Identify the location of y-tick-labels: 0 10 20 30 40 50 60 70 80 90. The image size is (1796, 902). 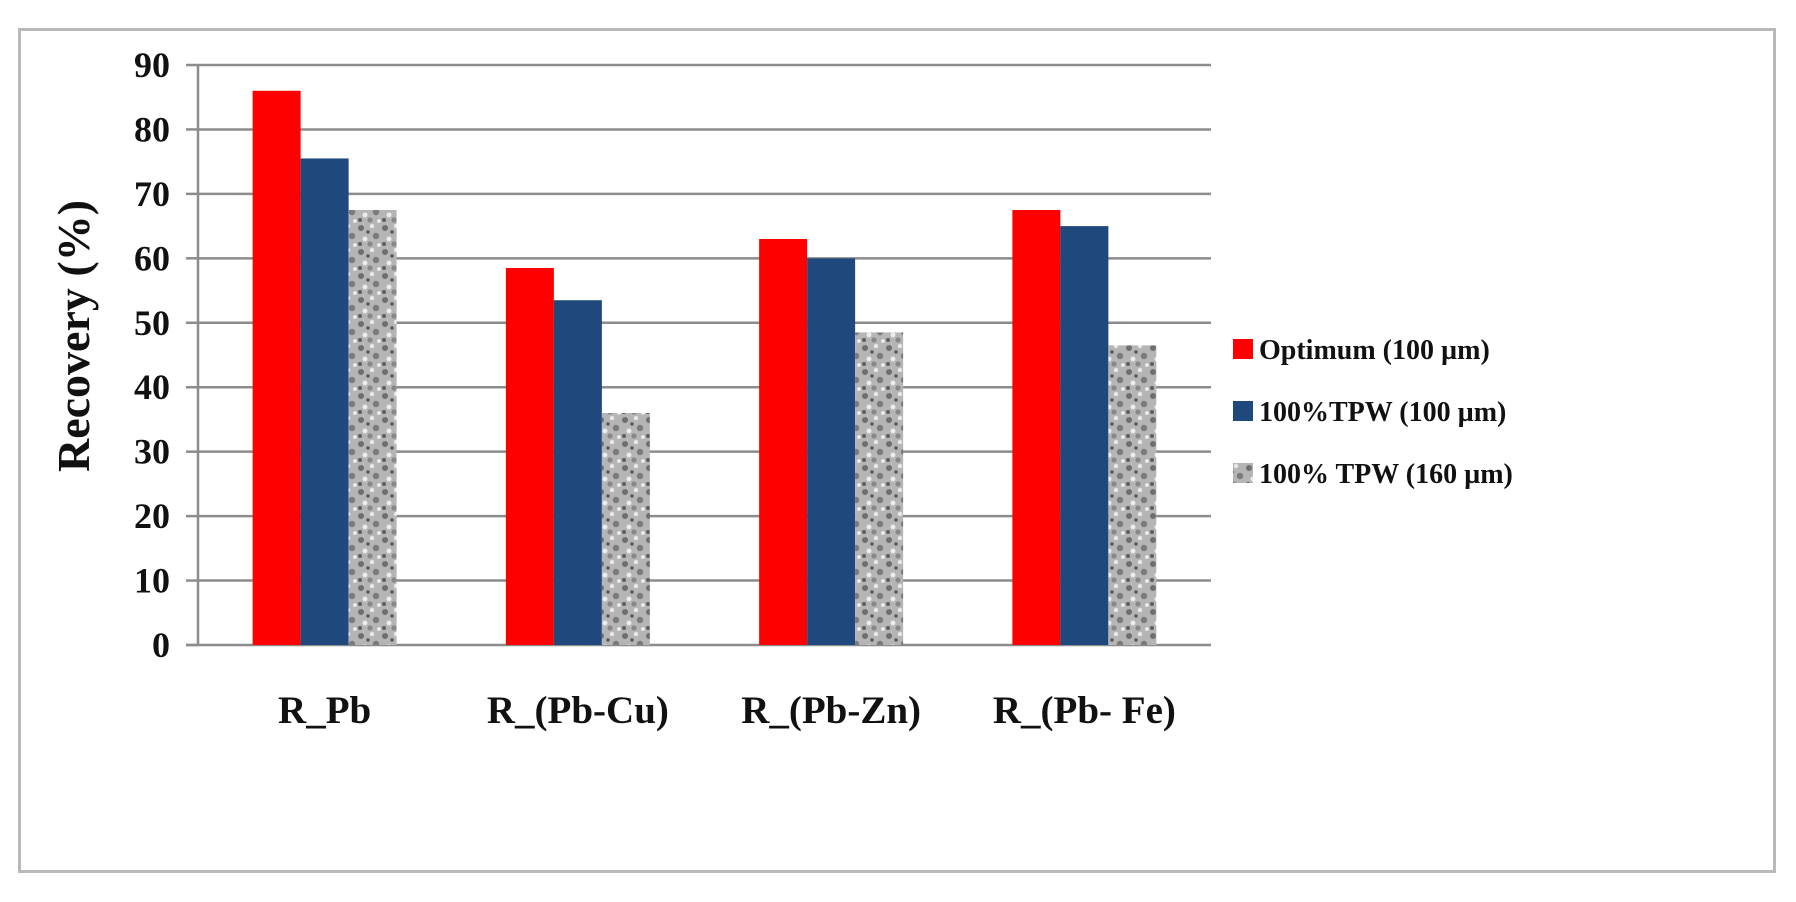
(152, 355).